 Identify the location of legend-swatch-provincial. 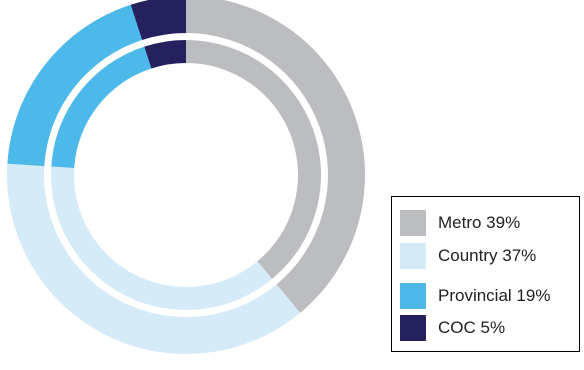
(413, 296).